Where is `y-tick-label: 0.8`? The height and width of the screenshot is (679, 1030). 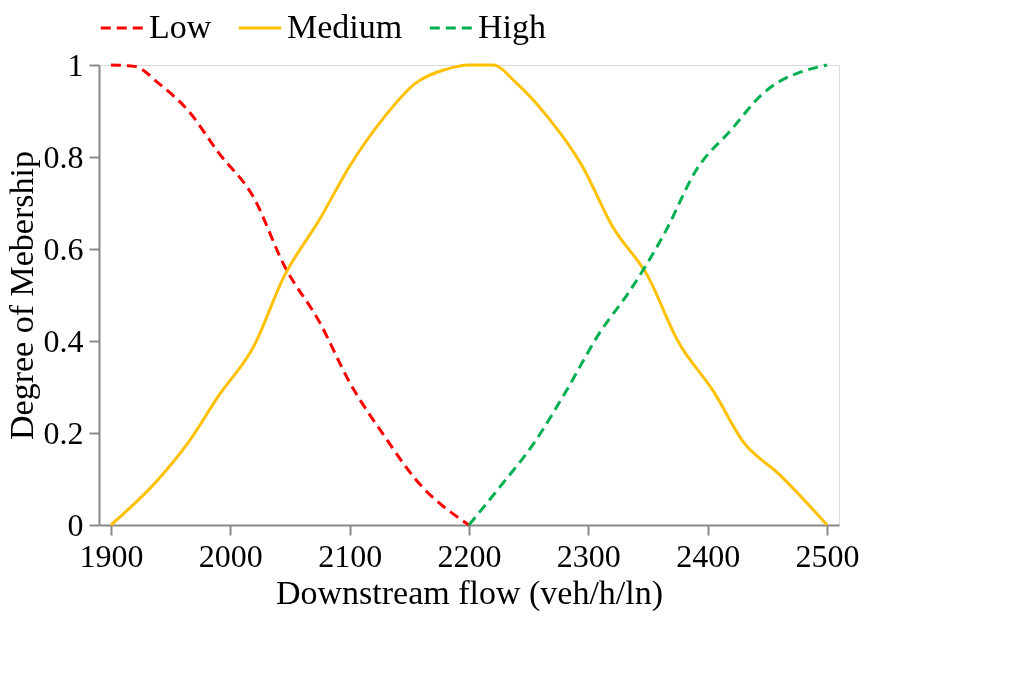 y-tick-label: 0.8 is located at coordinates (63, 156).